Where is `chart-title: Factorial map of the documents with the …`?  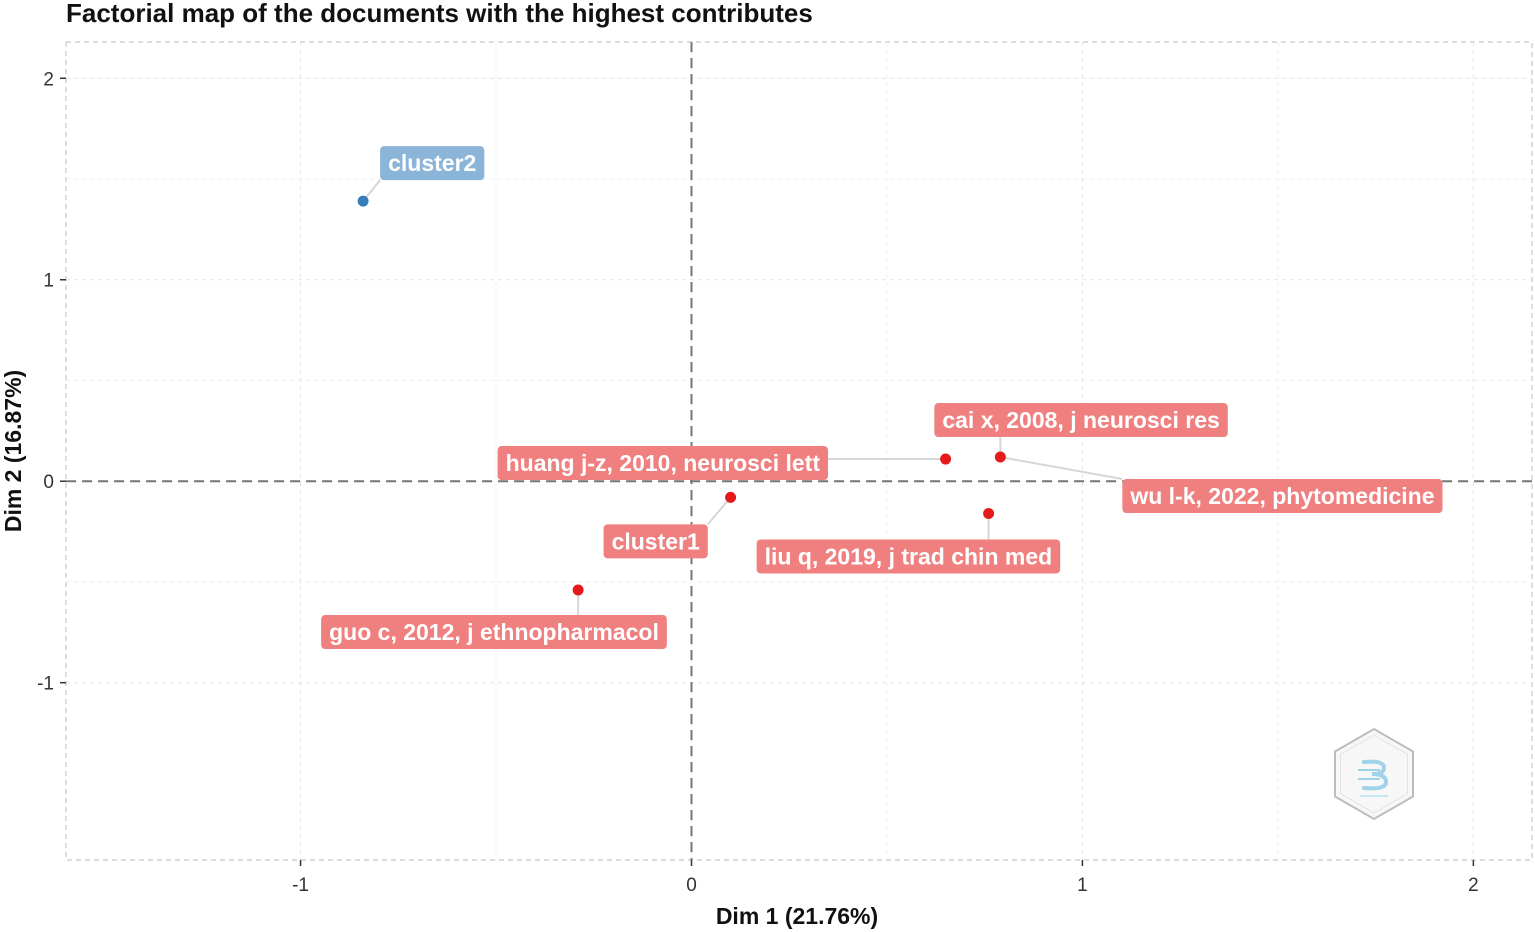
chart-title: Factorial map of the documents with the … is located at coordinates (439, 14).